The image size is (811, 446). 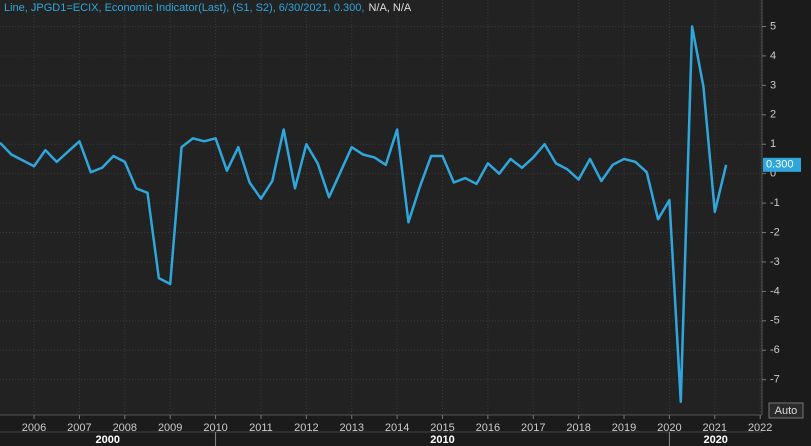 I want to click on y-tick-label: -1, so click(x=775, y=203).